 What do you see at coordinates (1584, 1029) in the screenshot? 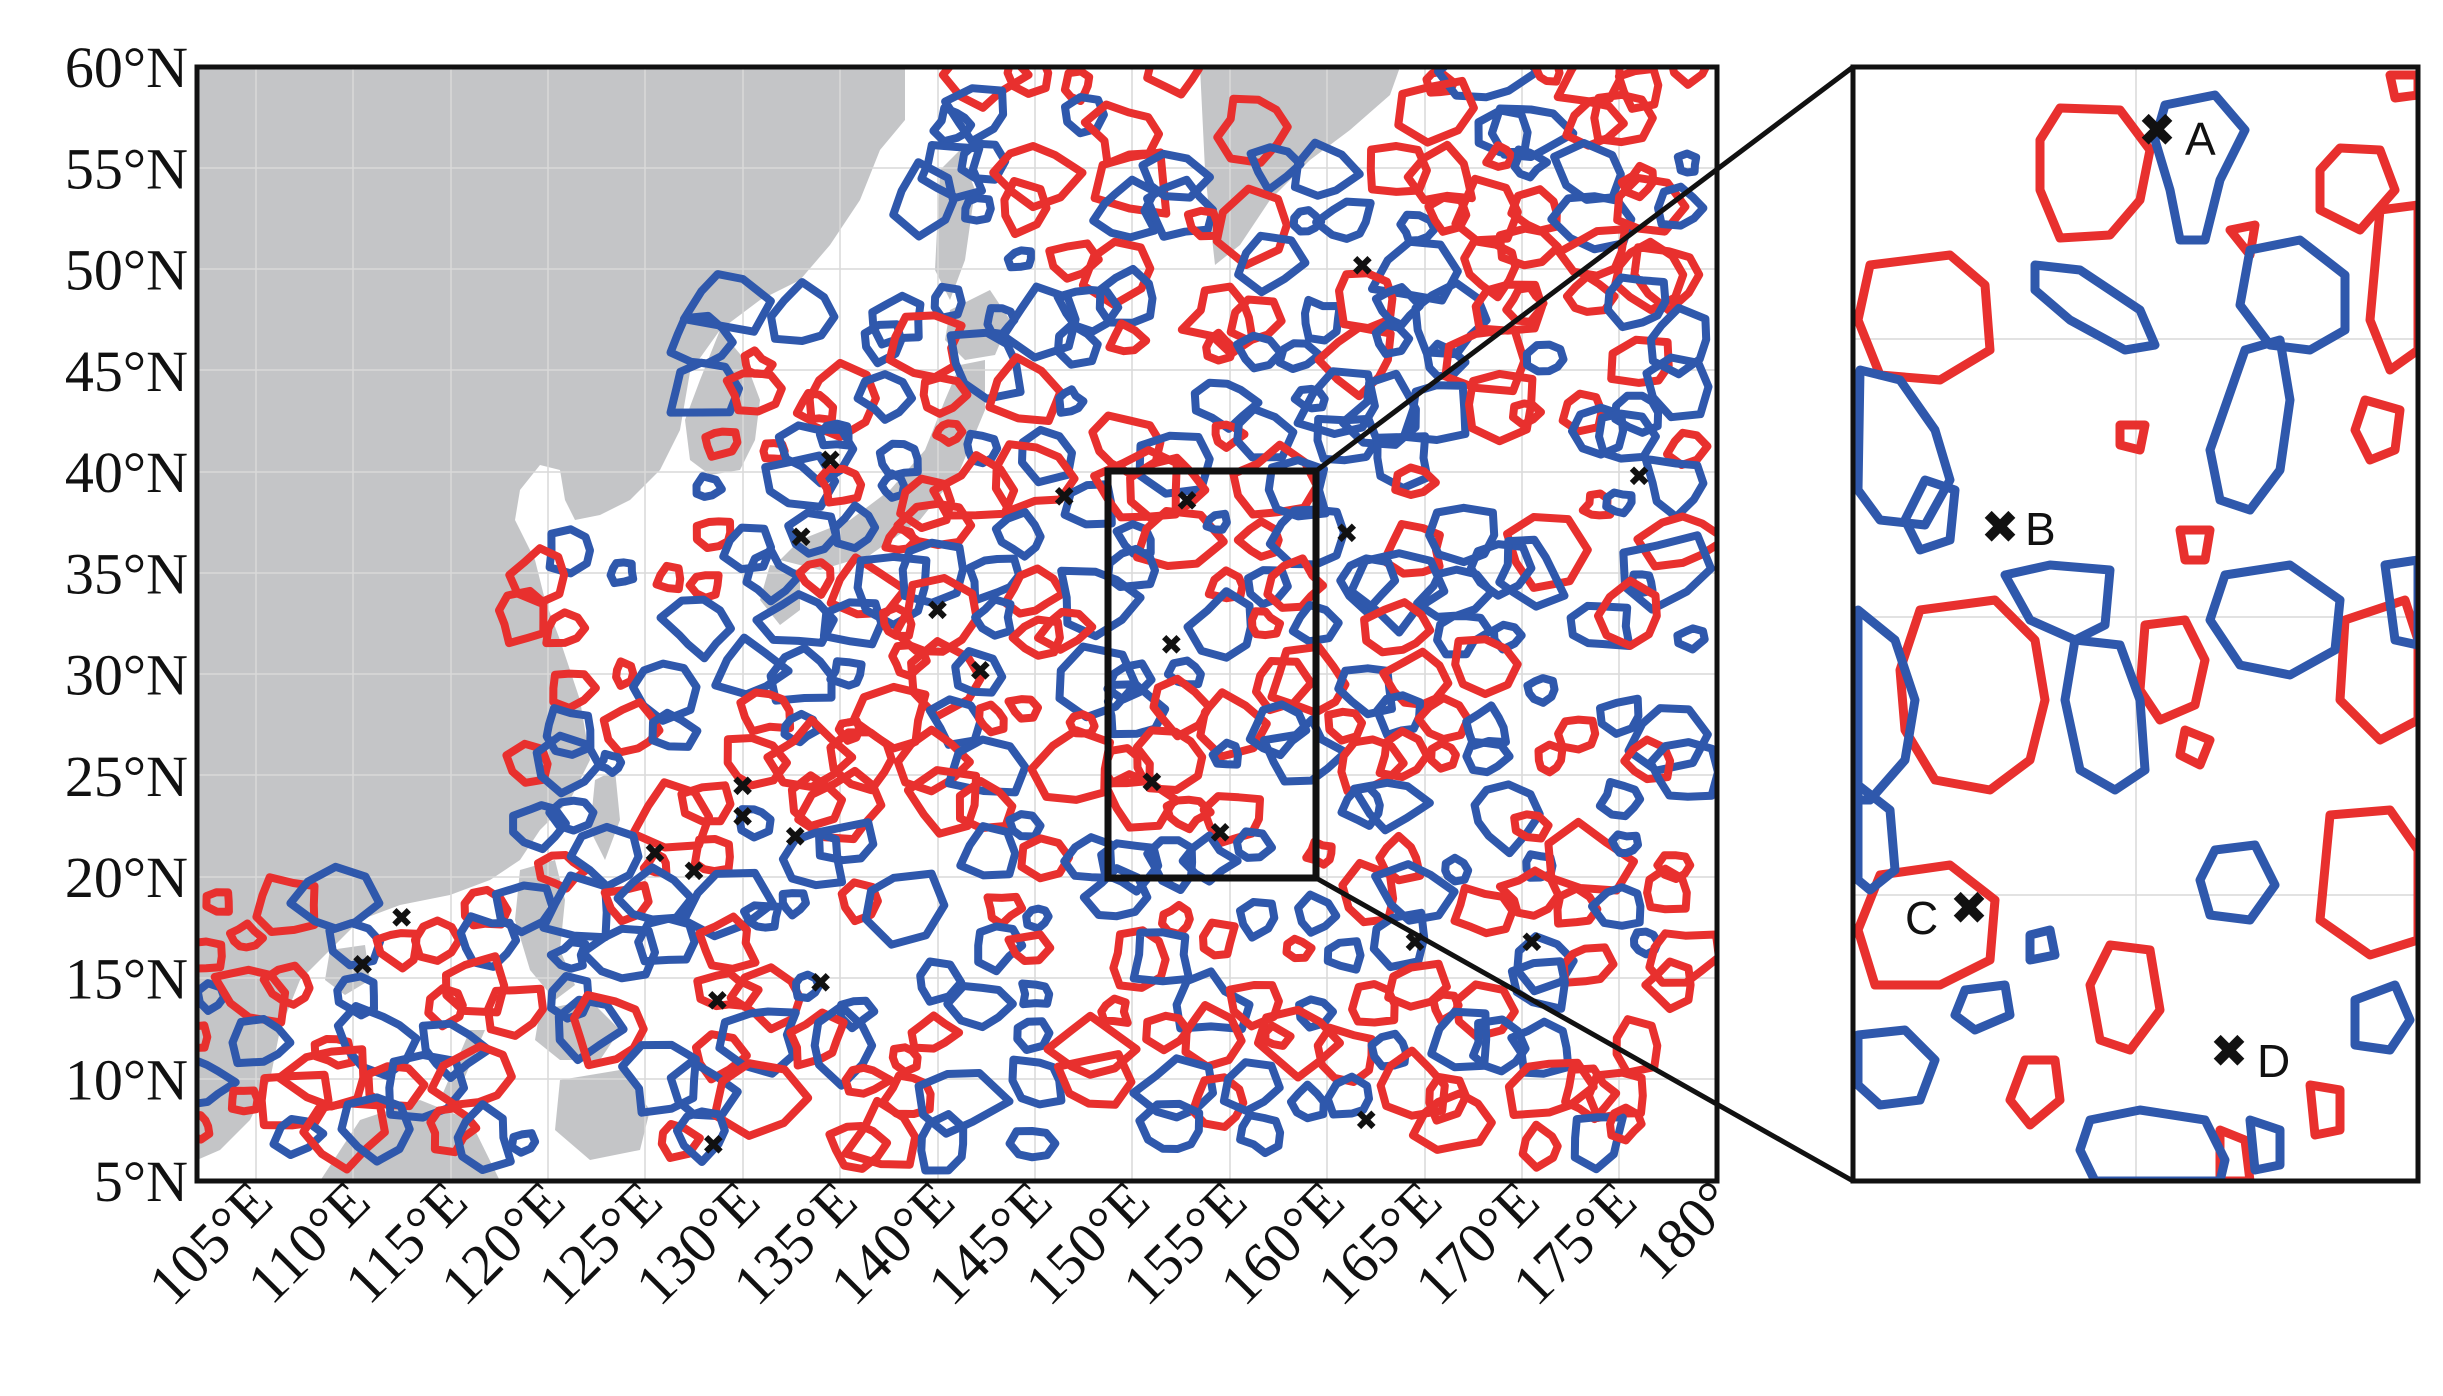
I see `inset-connector-bottom` at bounding box center [1584, 1029].